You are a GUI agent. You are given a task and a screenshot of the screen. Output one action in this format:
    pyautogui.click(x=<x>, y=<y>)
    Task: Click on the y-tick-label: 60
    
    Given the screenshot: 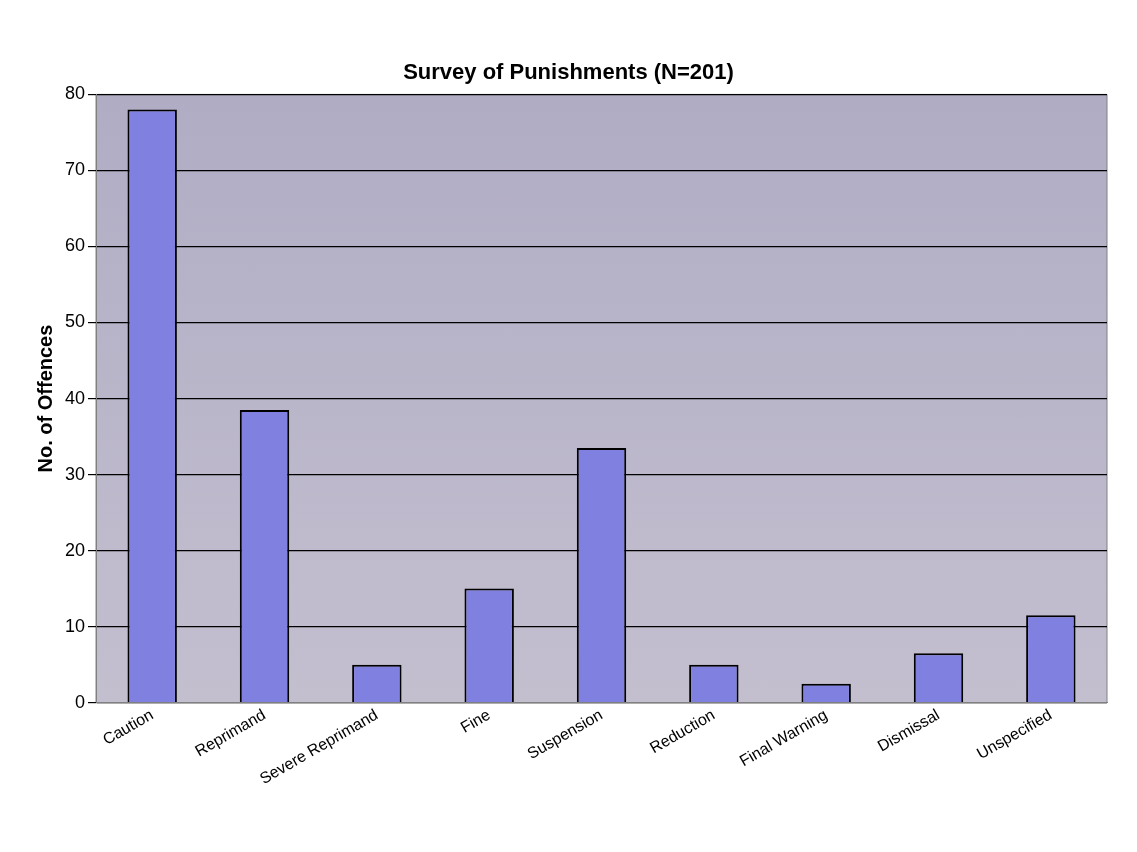 What is the action you would take?
    pyautogui.click(x=75, y=245)
    